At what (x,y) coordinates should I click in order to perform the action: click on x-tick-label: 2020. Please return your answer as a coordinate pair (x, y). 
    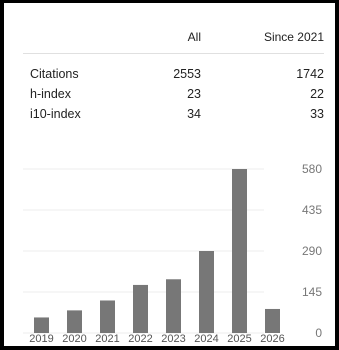
    Looking at the image, I should click on (74, 339).